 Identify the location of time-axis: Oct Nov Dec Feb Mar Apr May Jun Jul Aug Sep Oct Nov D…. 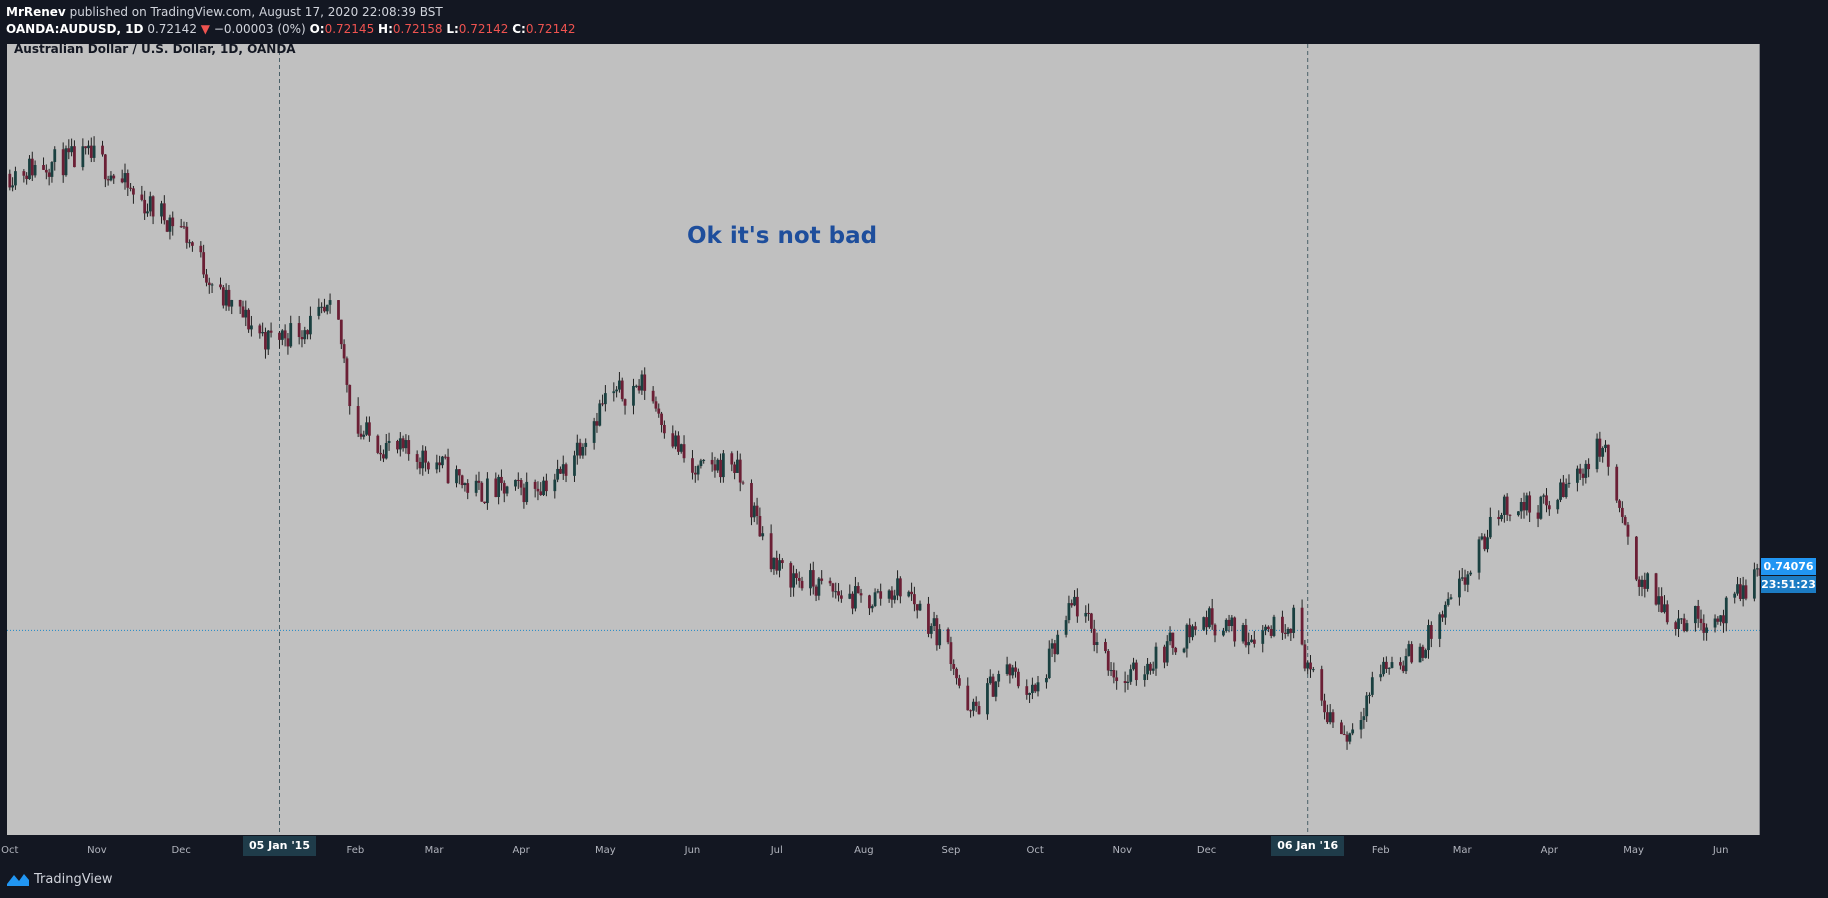
(864, 850).